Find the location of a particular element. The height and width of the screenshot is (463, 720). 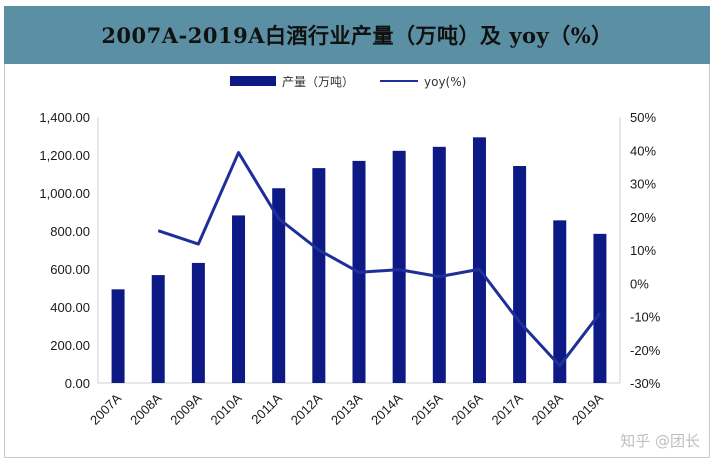

x-tick-label: 2007A is located at coordinates (105, 408).